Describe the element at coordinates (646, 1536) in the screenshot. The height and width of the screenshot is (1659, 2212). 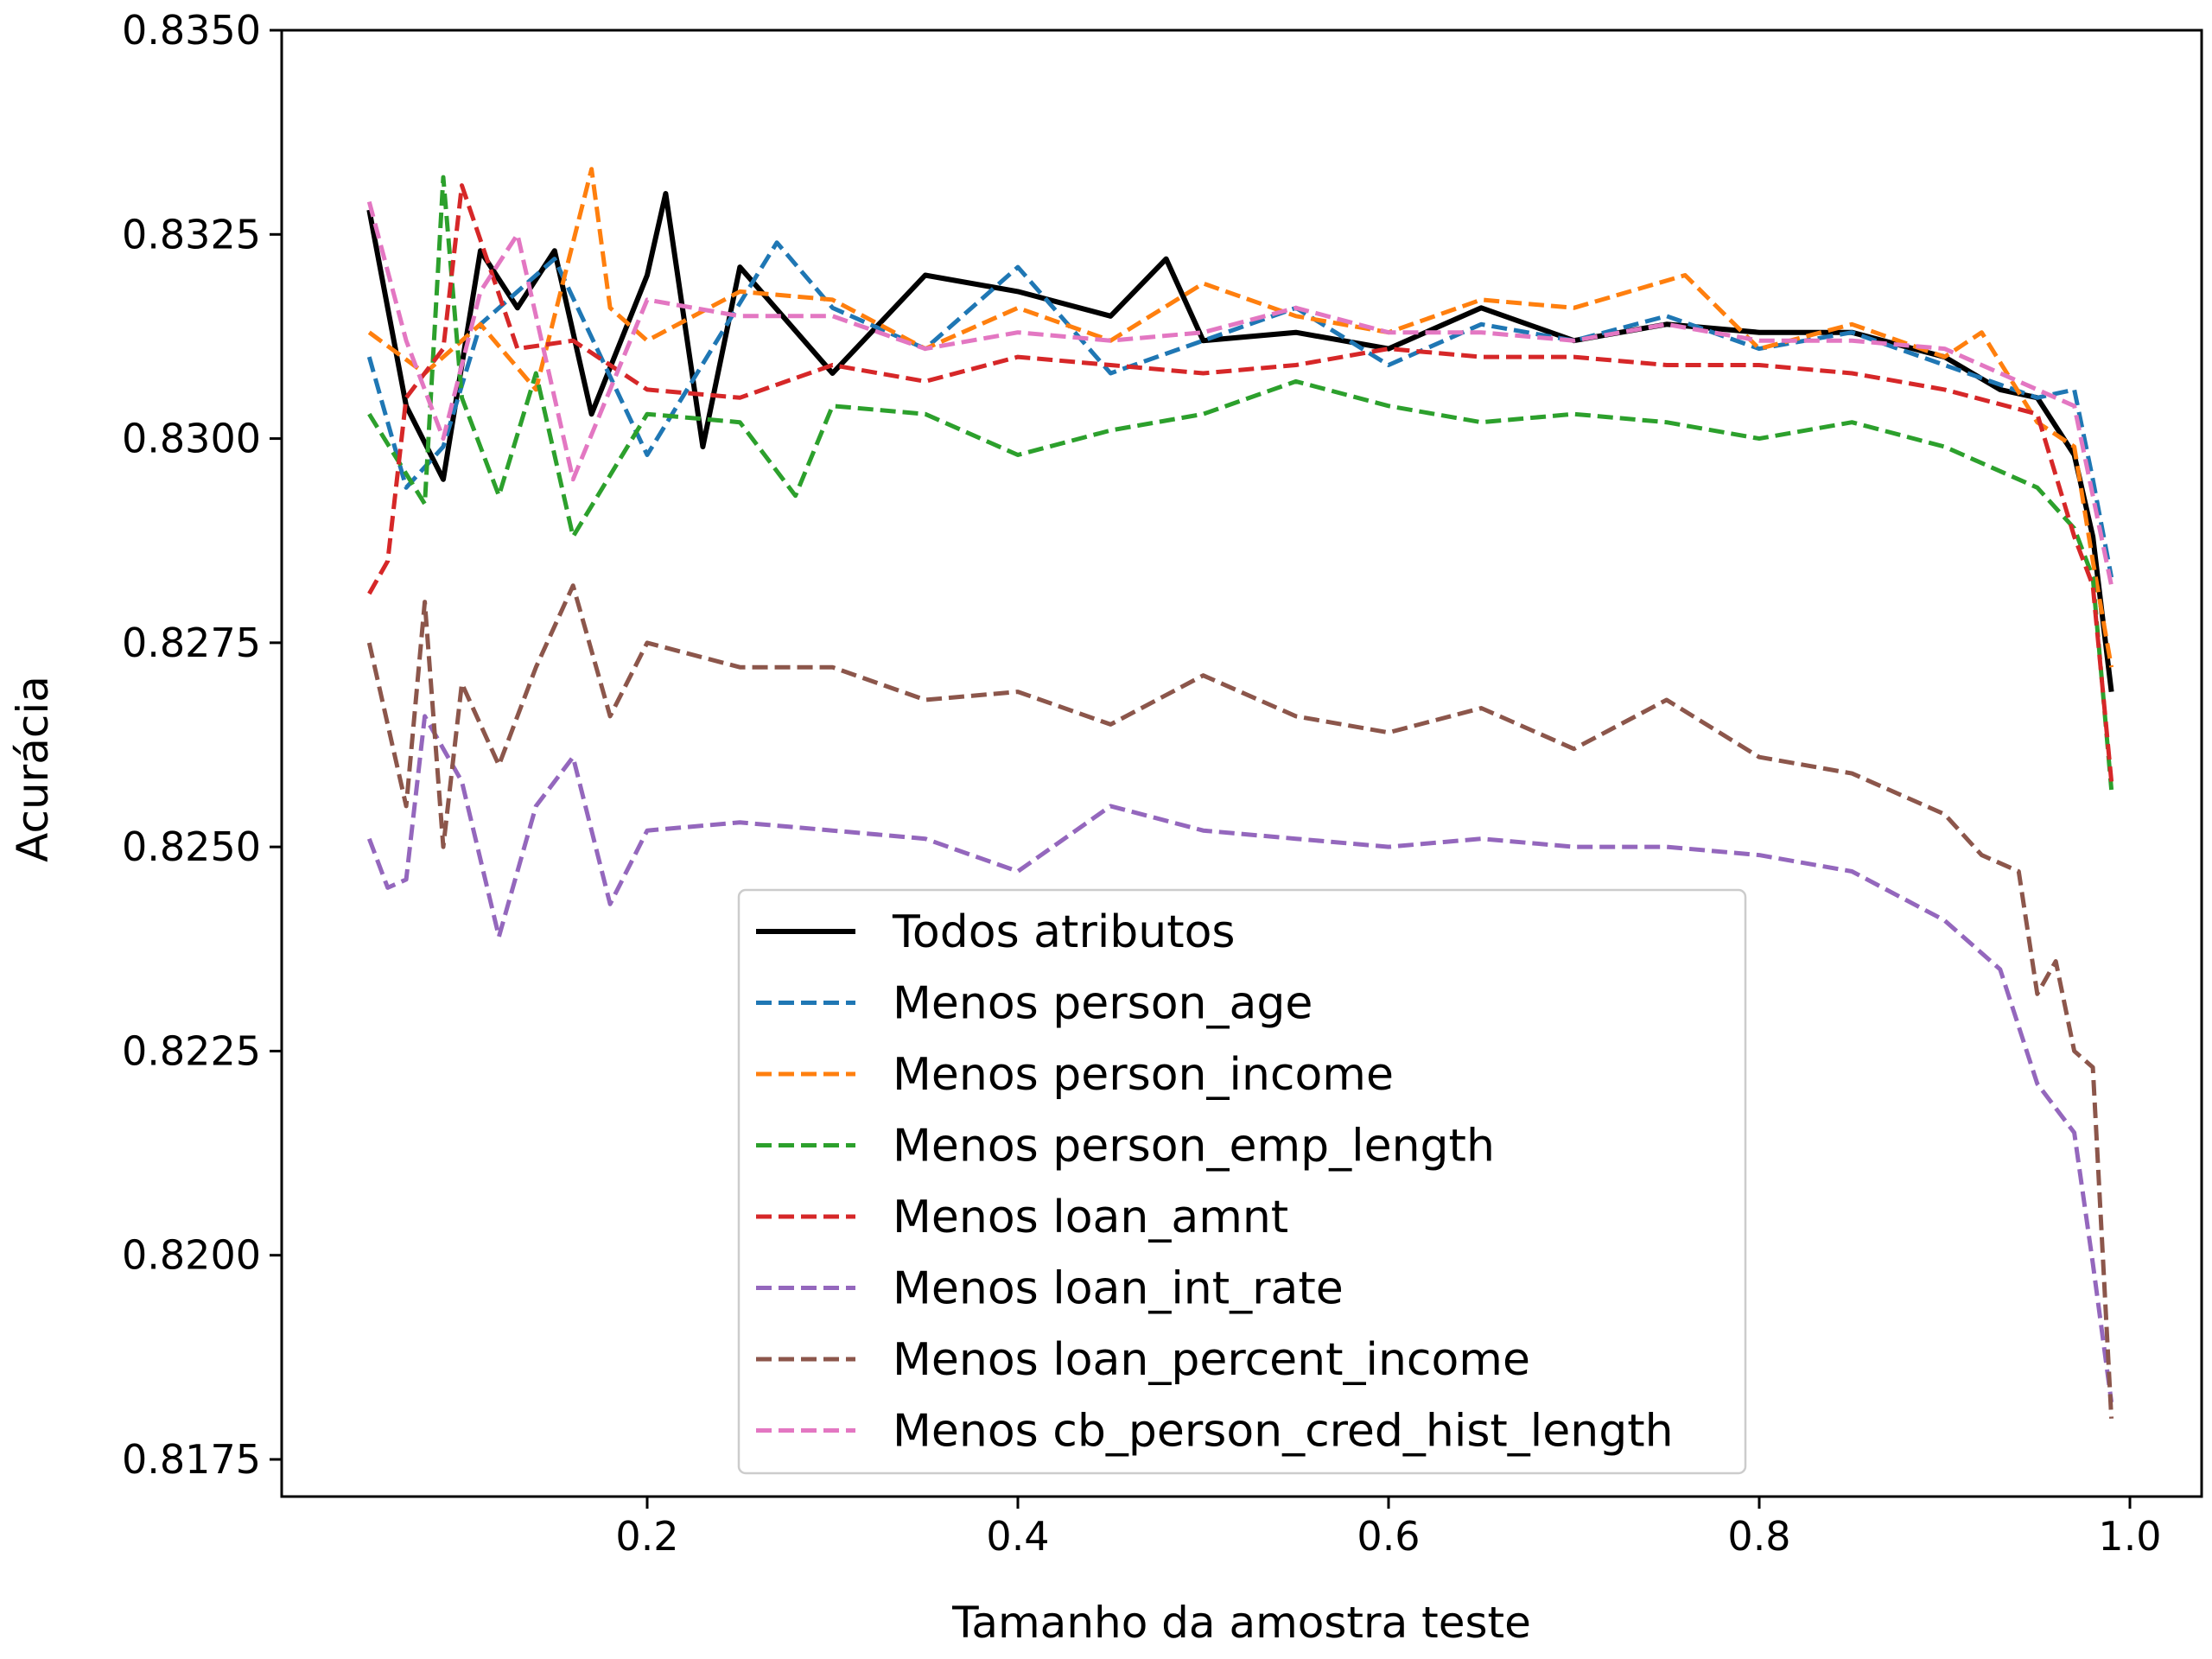
I see `x-tick-label: 0.2` at that location.